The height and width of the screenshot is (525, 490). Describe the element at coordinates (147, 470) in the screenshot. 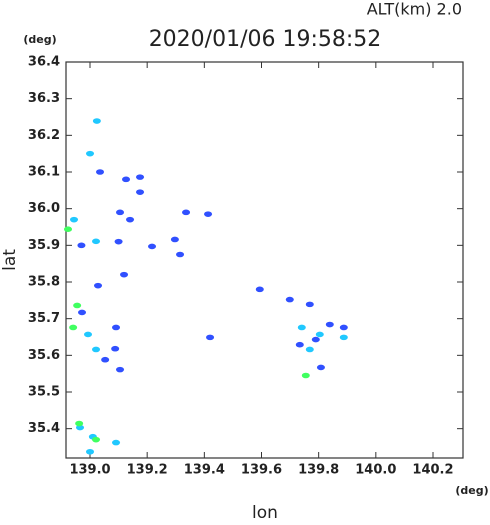

I see `x-tick-label: 139.2` at that location.